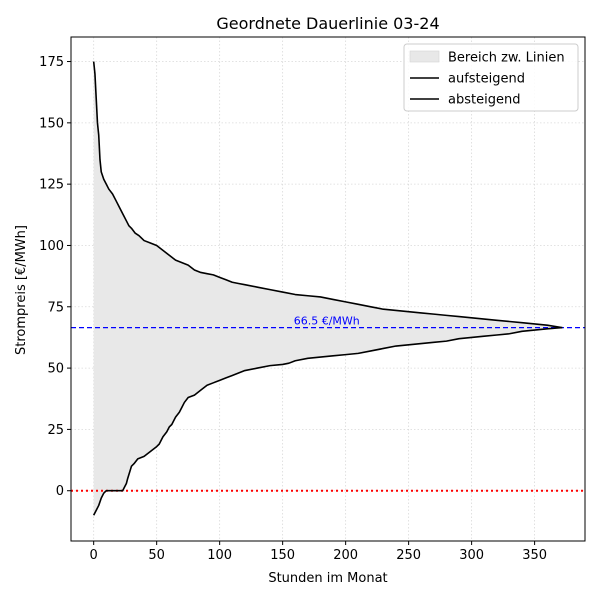  Describe the element at coordinates (21, 290) in the screenshot. I see `y-axis-title: Strompreis [€/MWh]` at that location.